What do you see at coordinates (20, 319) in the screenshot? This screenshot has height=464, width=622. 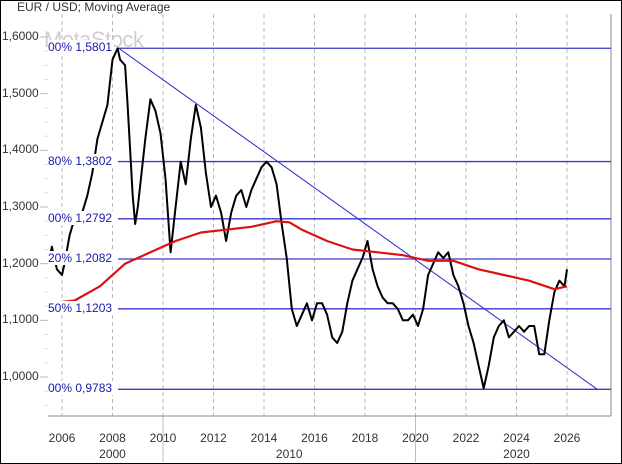 I see `y-tick-label: 1,1000` at bounding box center [20, 319].